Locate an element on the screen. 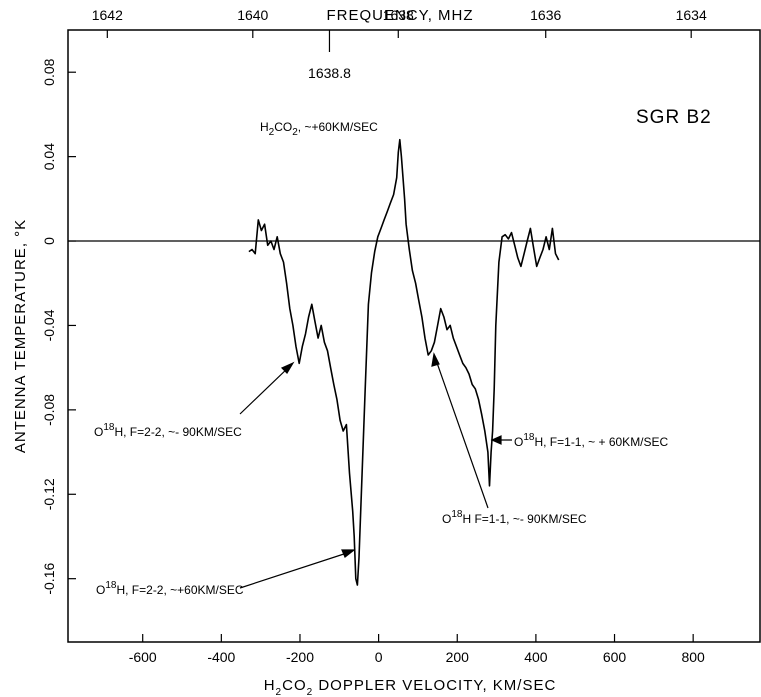 Image resolution: width=761 pixels, height=697 pixels. top-tick-label: 1636 is located at coordinates (545, 15).